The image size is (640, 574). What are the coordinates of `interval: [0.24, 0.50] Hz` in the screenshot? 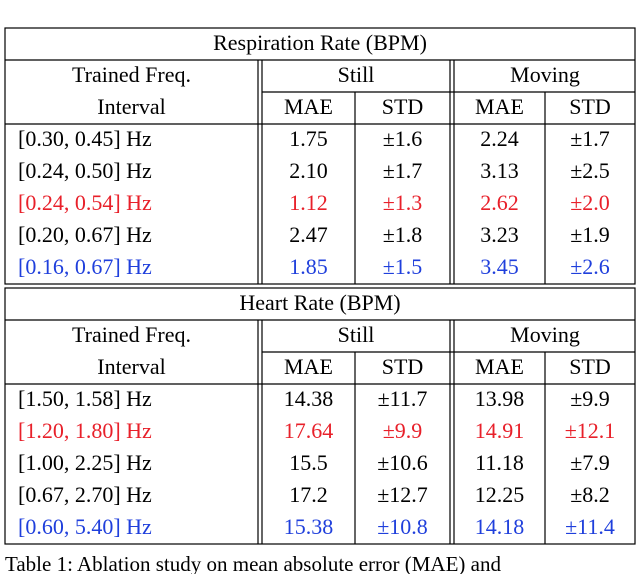 It's located at (85, 170).